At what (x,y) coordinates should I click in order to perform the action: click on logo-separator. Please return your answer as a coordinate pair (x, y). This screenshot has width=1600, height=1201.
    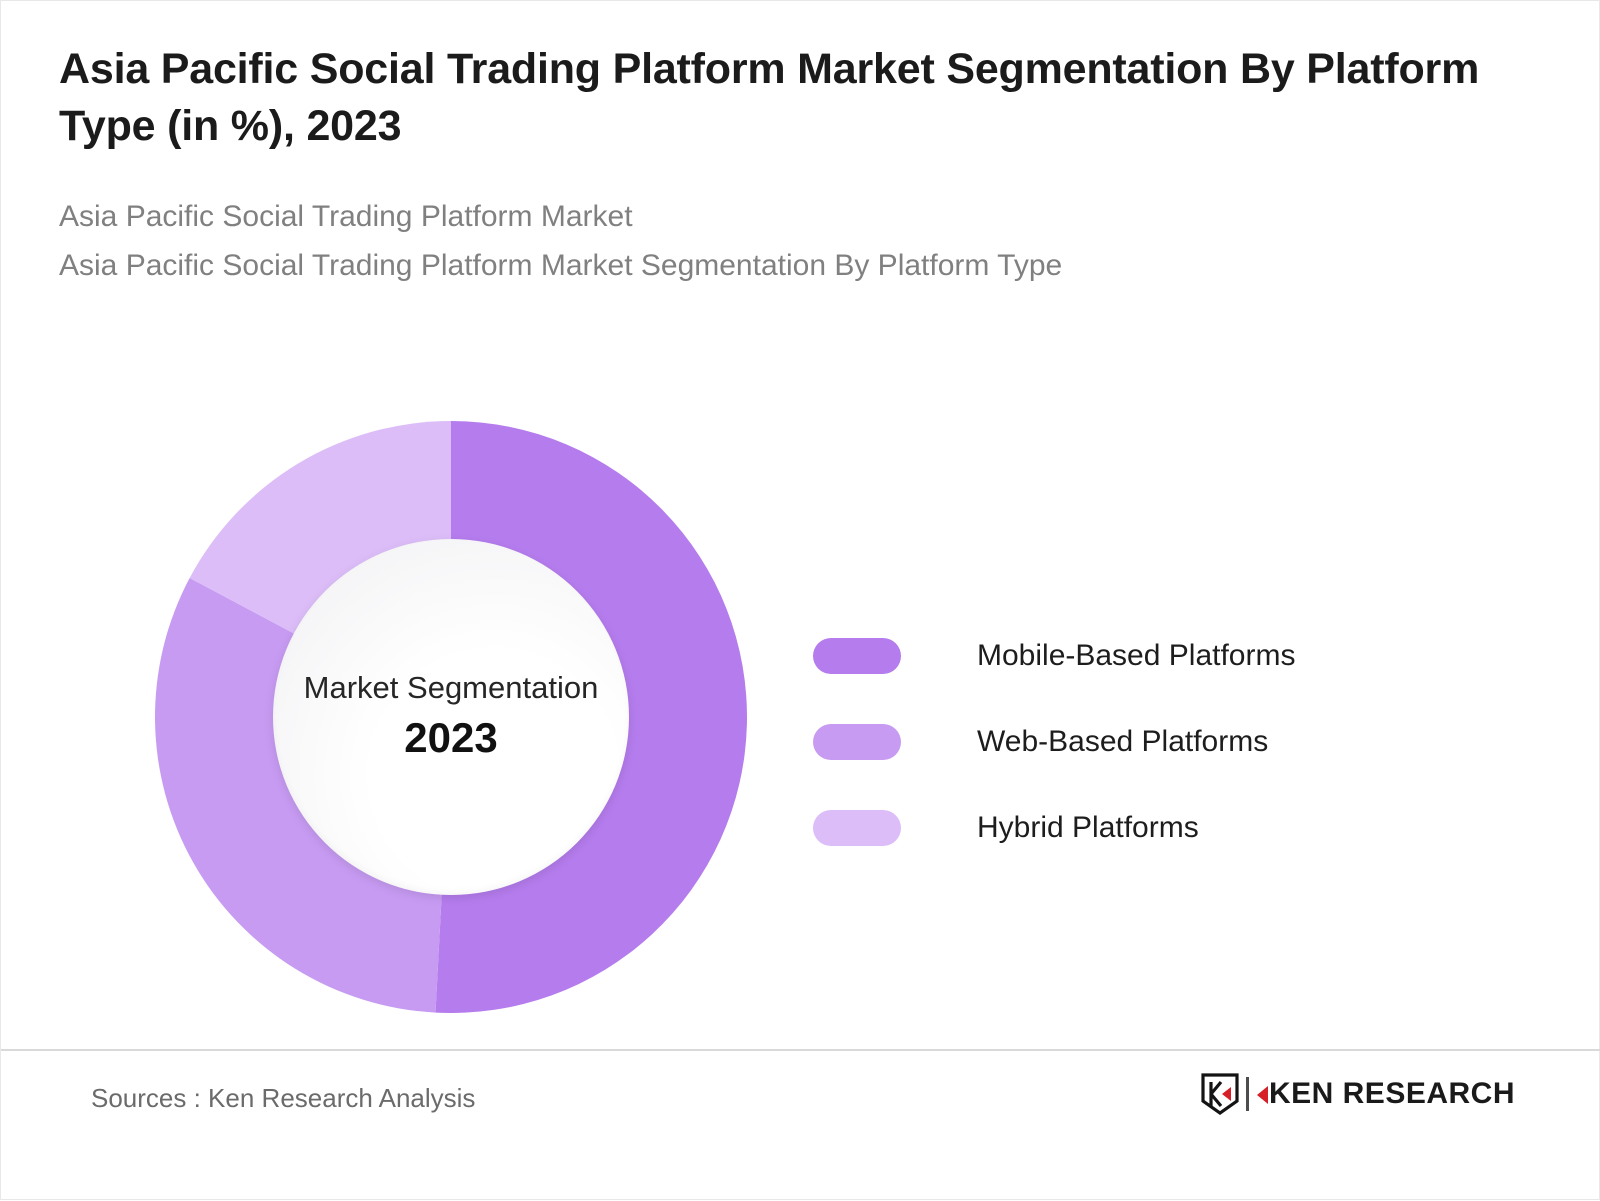
    Looking at the image, I should click on (1247, 1094).